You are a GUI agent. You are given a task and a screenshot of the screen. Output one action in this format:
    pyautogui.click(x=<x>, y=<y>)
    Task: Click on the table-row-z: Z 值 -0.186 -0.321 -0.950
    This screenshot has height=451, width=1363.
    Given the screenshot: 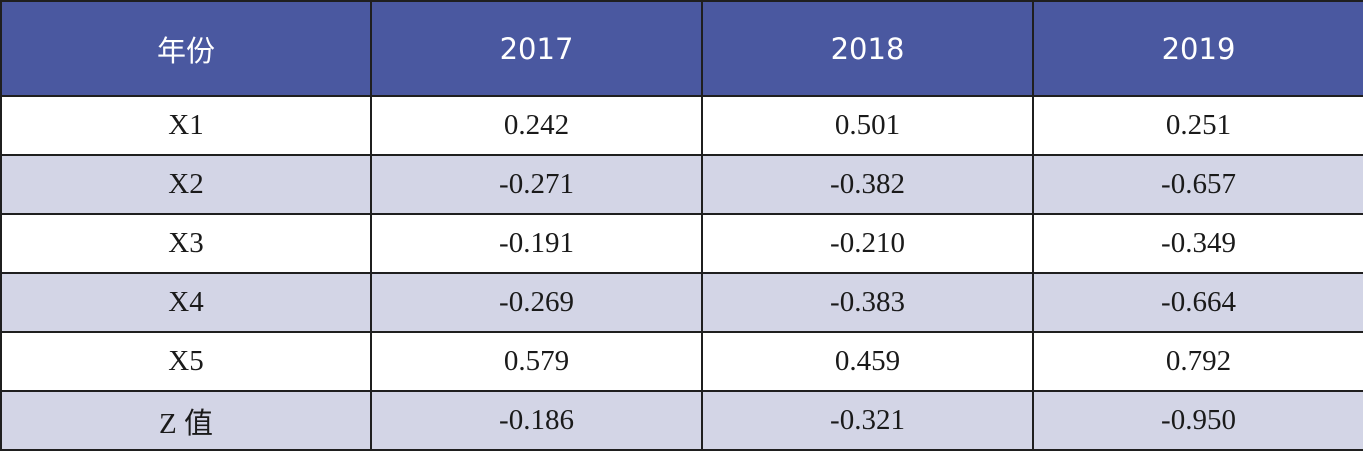 What is the action you would take?
    pyautogui.click(x=681, y=420)
    